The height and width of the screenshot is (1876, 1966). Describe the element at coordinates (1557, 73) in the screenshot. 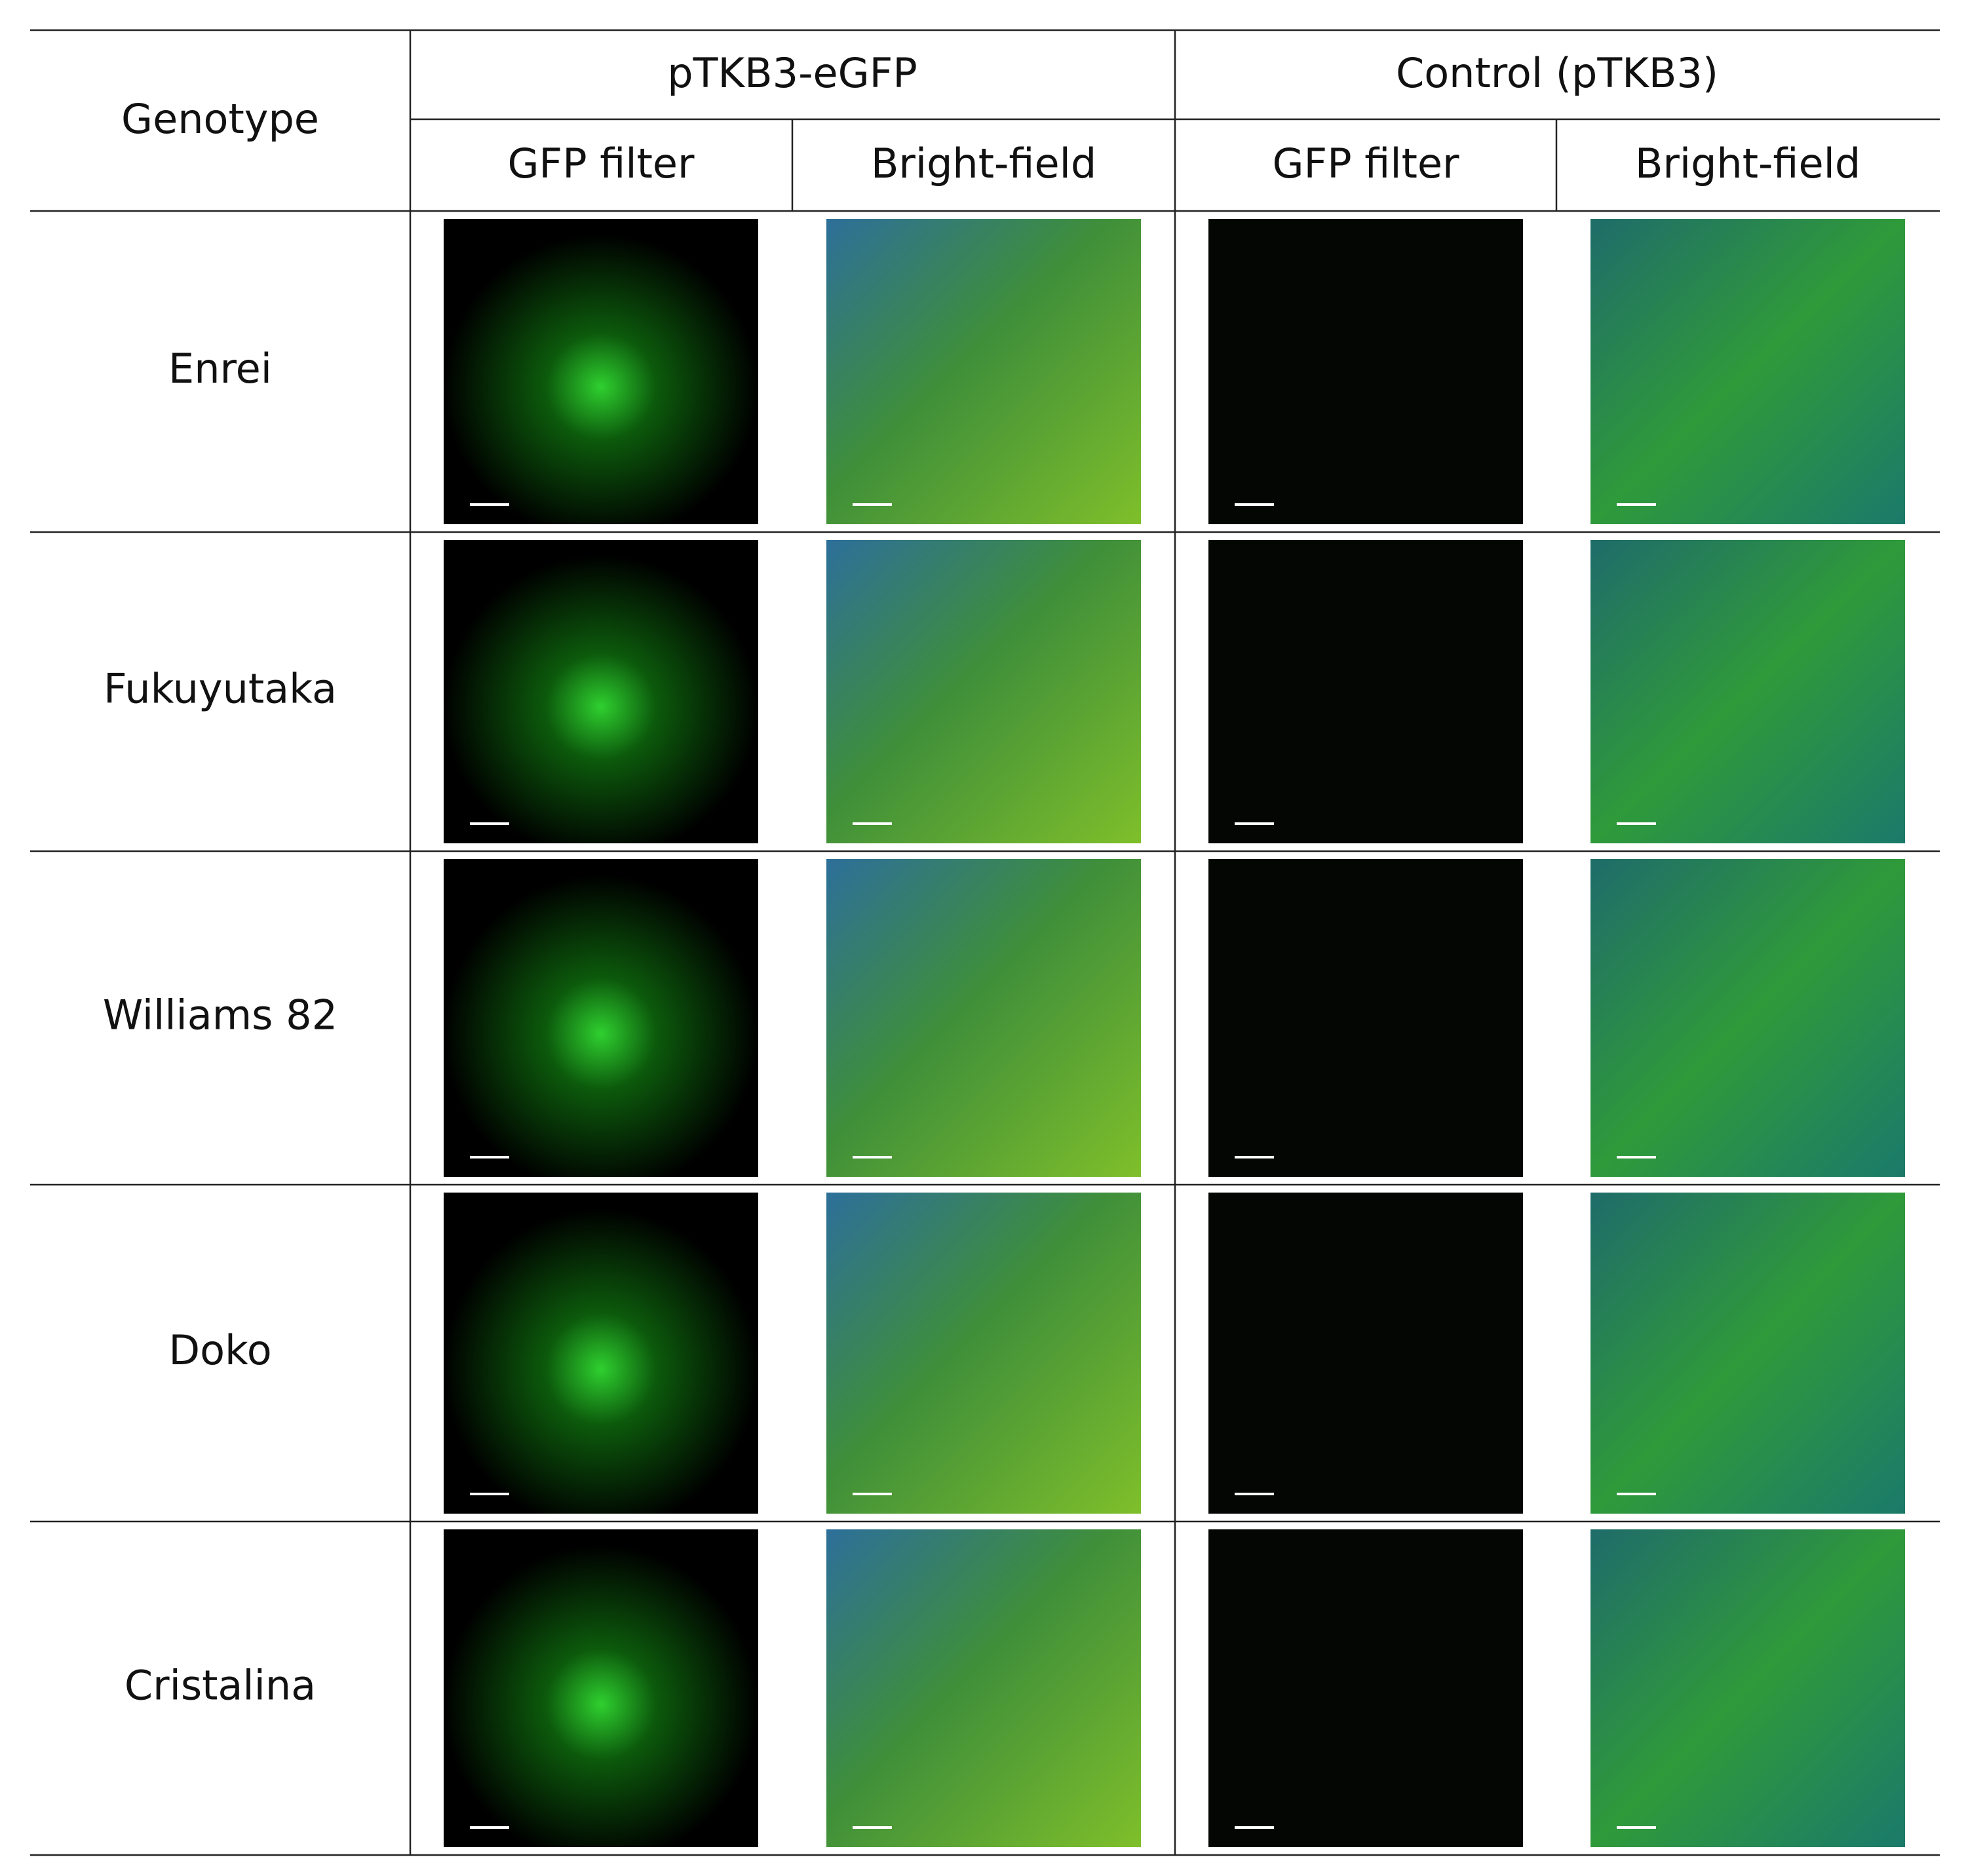

I see `group-header: Control (pTKB3)` at that location.